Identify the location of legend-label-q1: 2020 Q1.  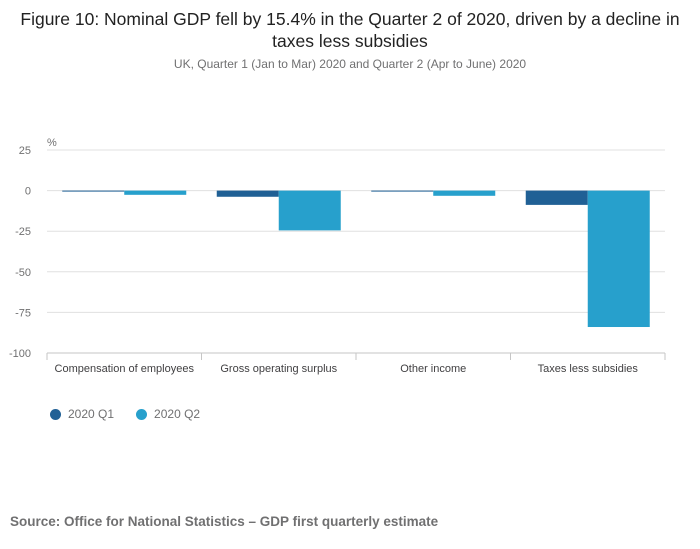
(91, 414).